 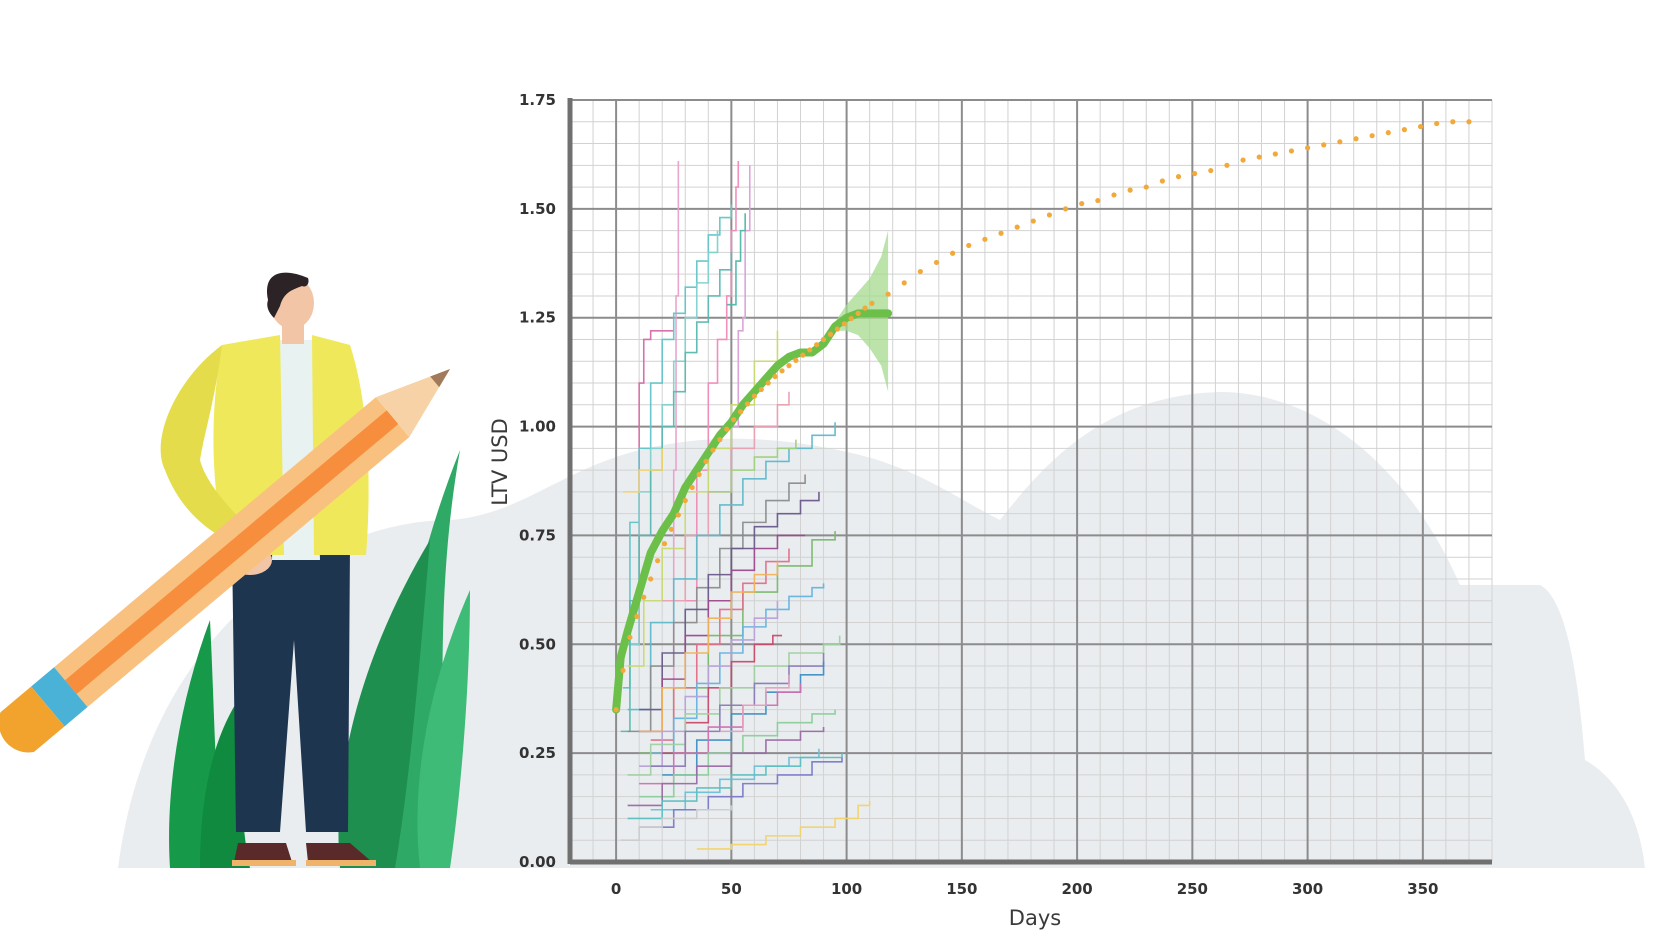 What do you see at coordinates (537, 535) in the screenshot?
I see `y-tick-label: 0.75` at bounding box center [537, 535].